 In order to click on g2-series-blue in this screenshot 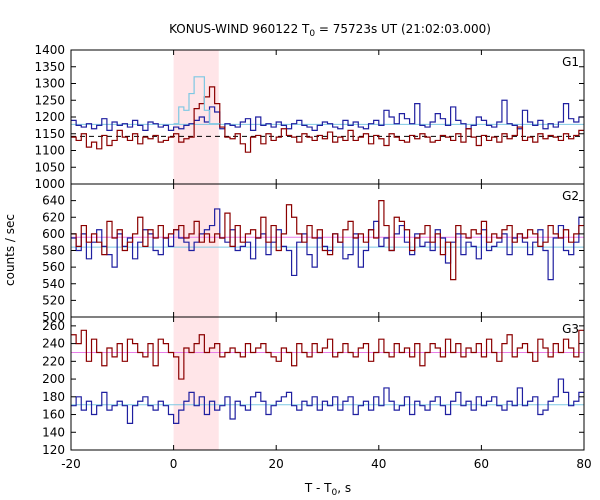, I will do `click(327, 244)`.